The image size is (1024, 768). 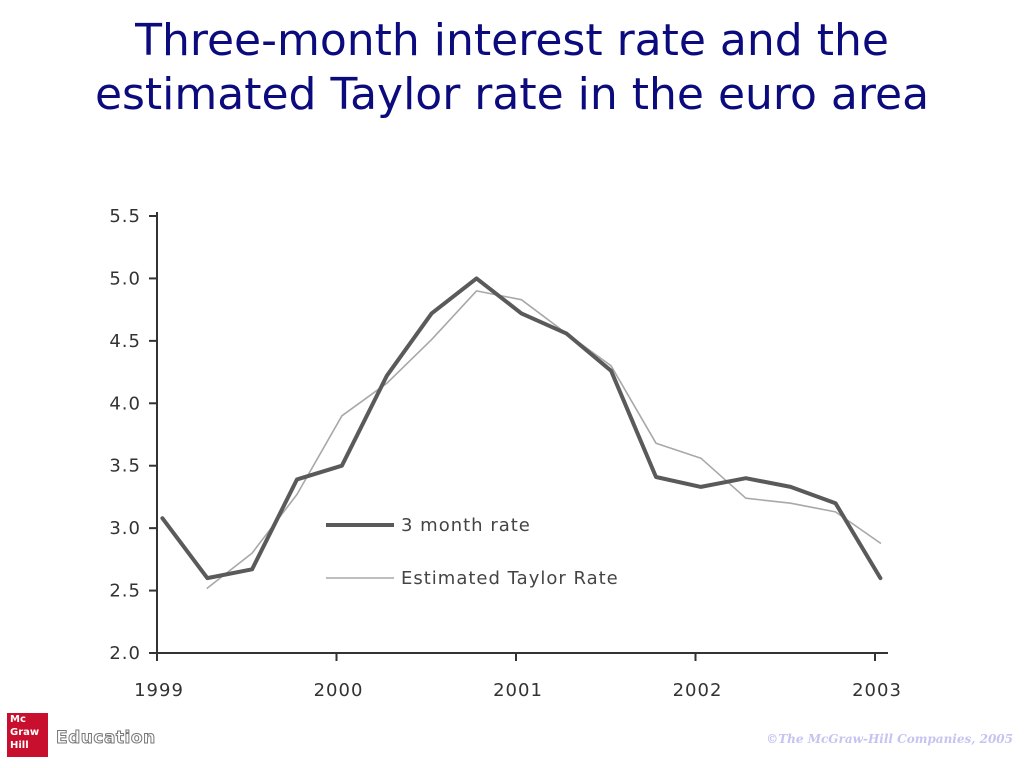 I want to click on logo-line-2: Graw, so click(x=25, y=732).